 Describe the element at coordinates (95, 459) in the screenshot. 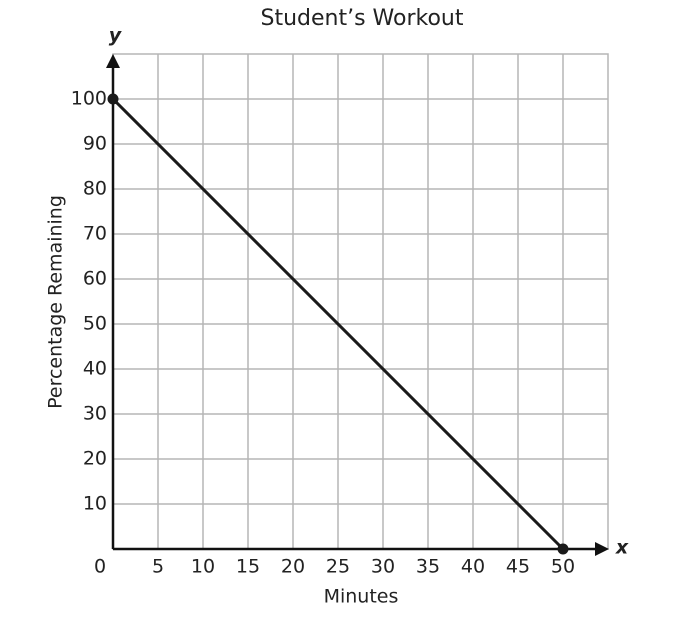

I see `y-tick-label: 20` at that location.